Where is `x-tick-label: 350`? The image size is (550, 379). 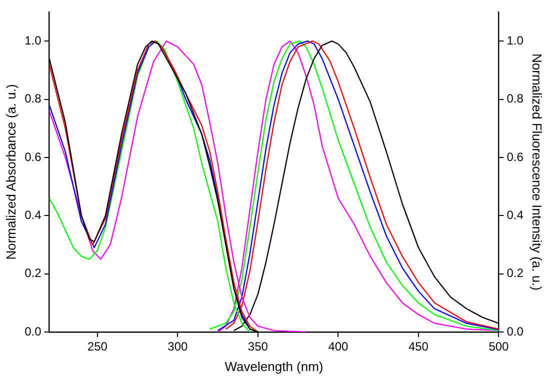 x-tick-label: 350 is located at coordinates (258, 347).